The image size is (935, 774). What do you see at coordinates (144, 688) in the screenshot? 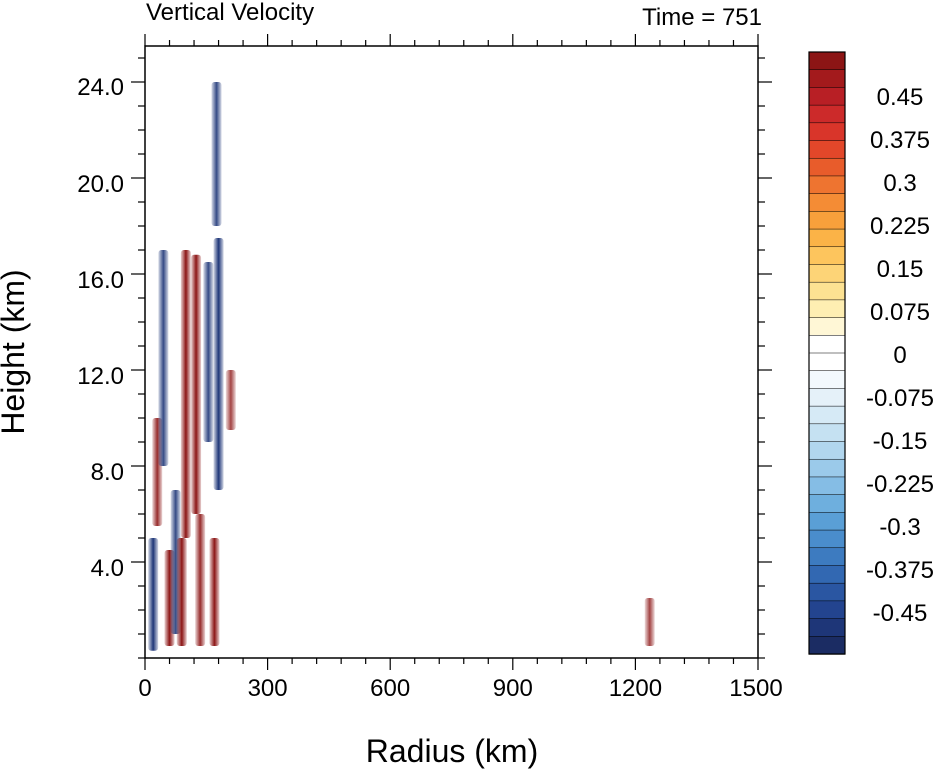
I see `x-tick-label: 0` at bounding box center [144, 688].